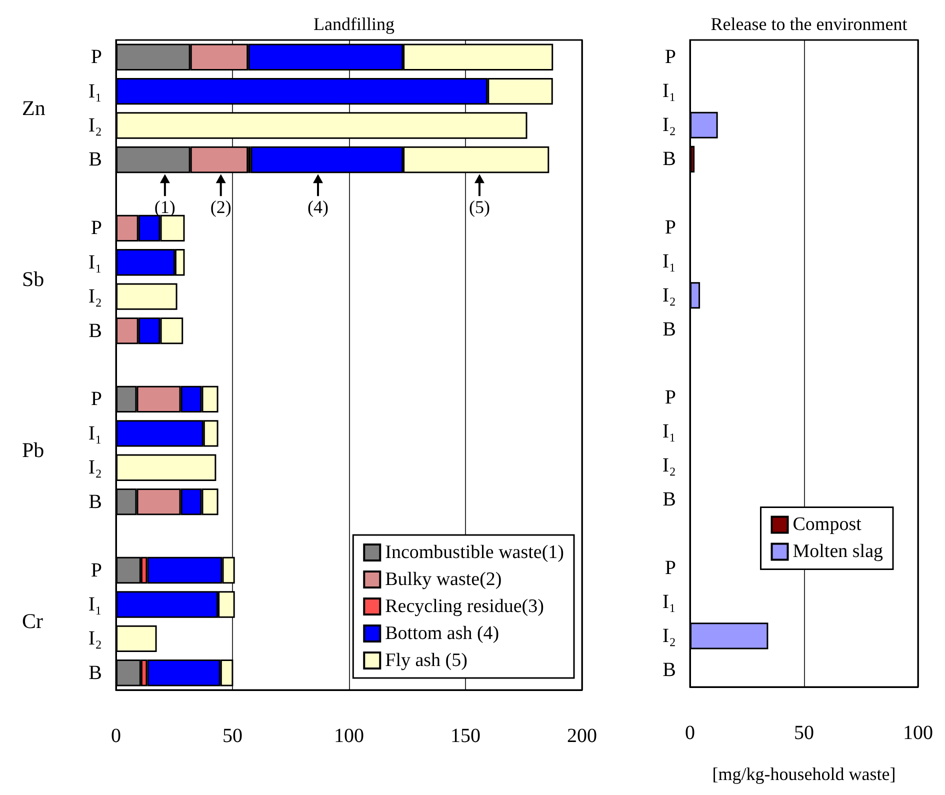 The width and height of the screenshot is (945, 795). I want to click on annotation: (2), so click(221, 207).